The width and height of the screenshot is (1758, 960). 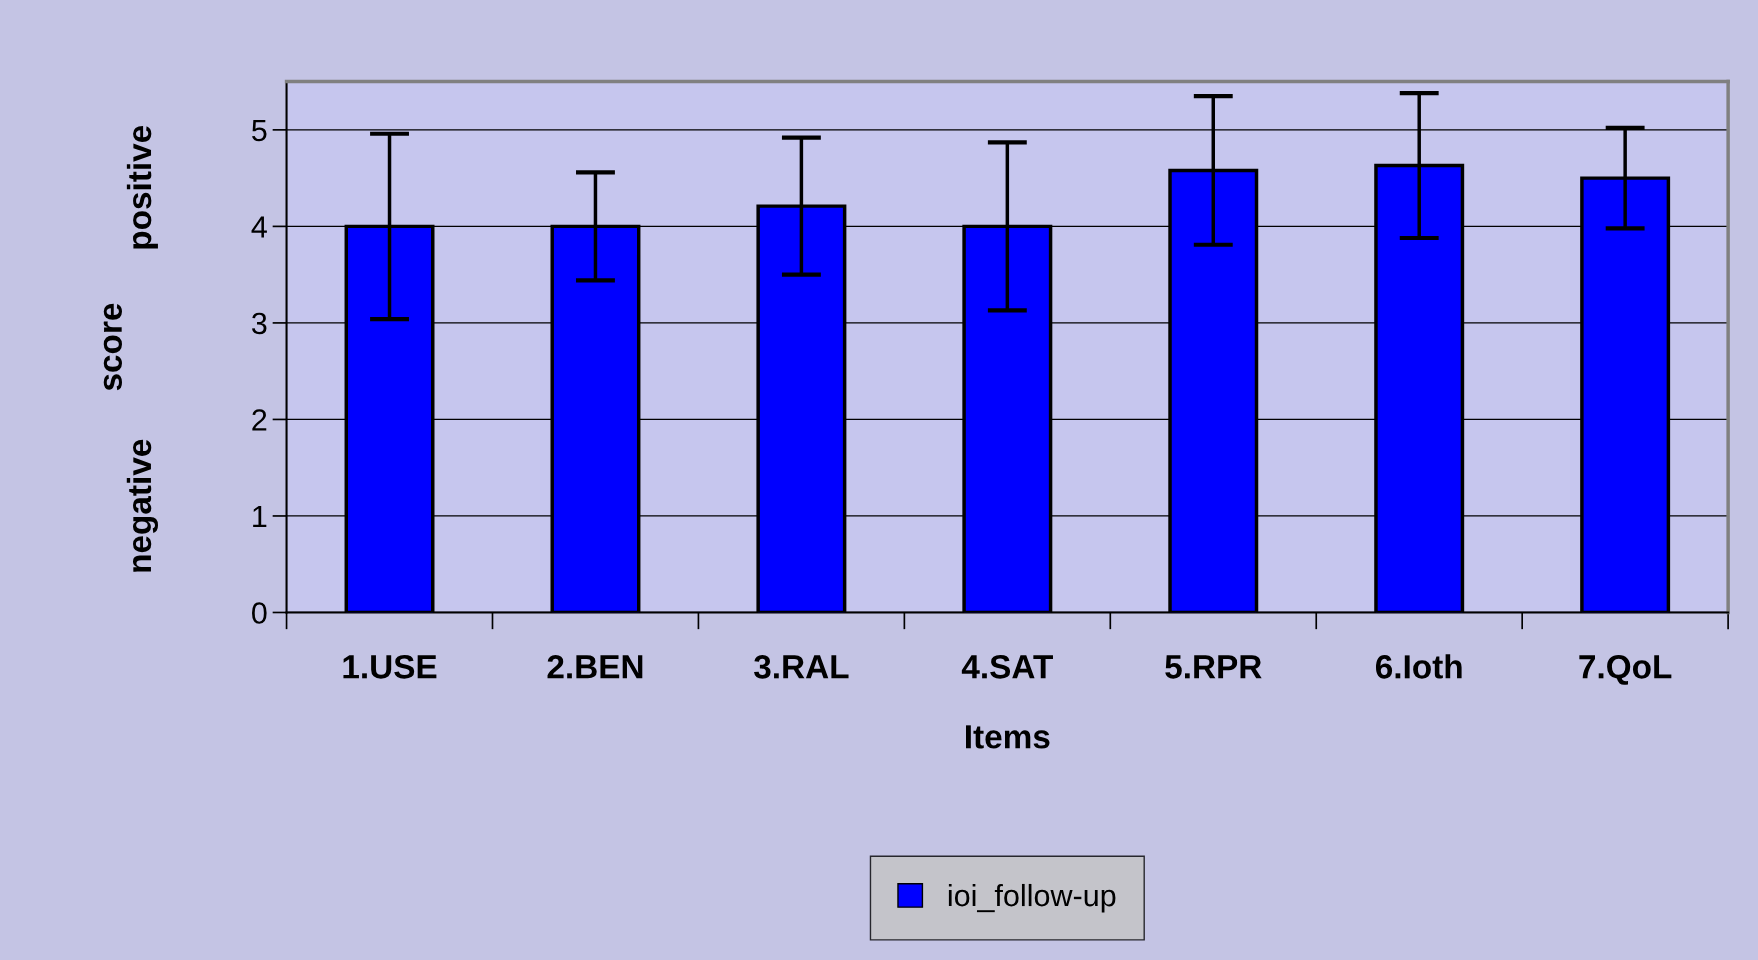 What do you see at coordinates (260, 517) in the screenshot?
I see `y-tick-label: 1` at bounding box center [260, 517].